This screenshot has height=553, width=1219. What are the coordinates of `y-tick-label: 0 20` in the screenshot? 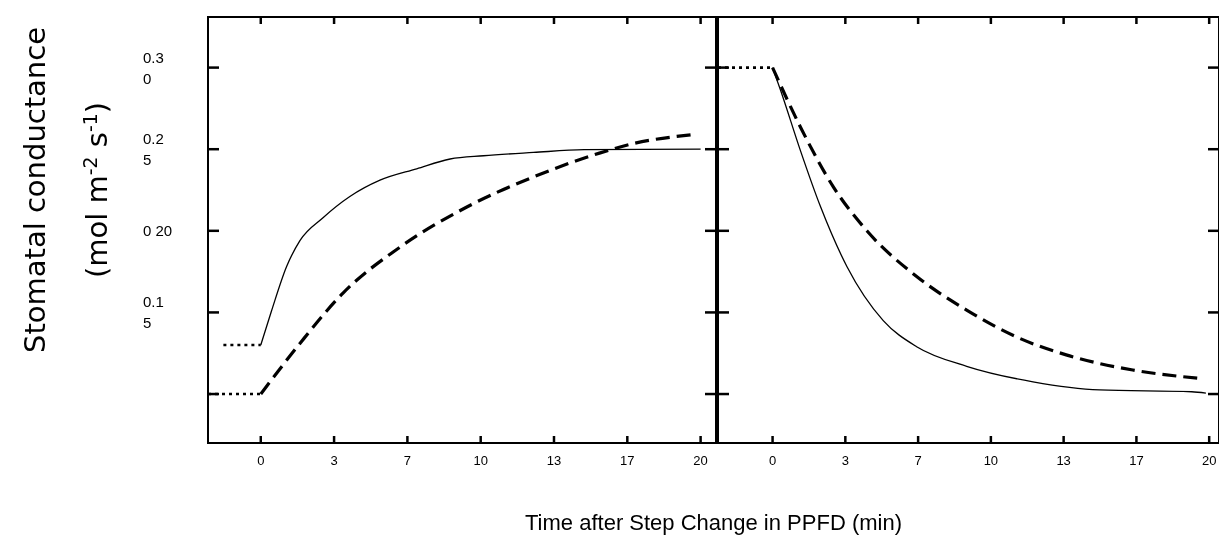 It's located at (158, 230).